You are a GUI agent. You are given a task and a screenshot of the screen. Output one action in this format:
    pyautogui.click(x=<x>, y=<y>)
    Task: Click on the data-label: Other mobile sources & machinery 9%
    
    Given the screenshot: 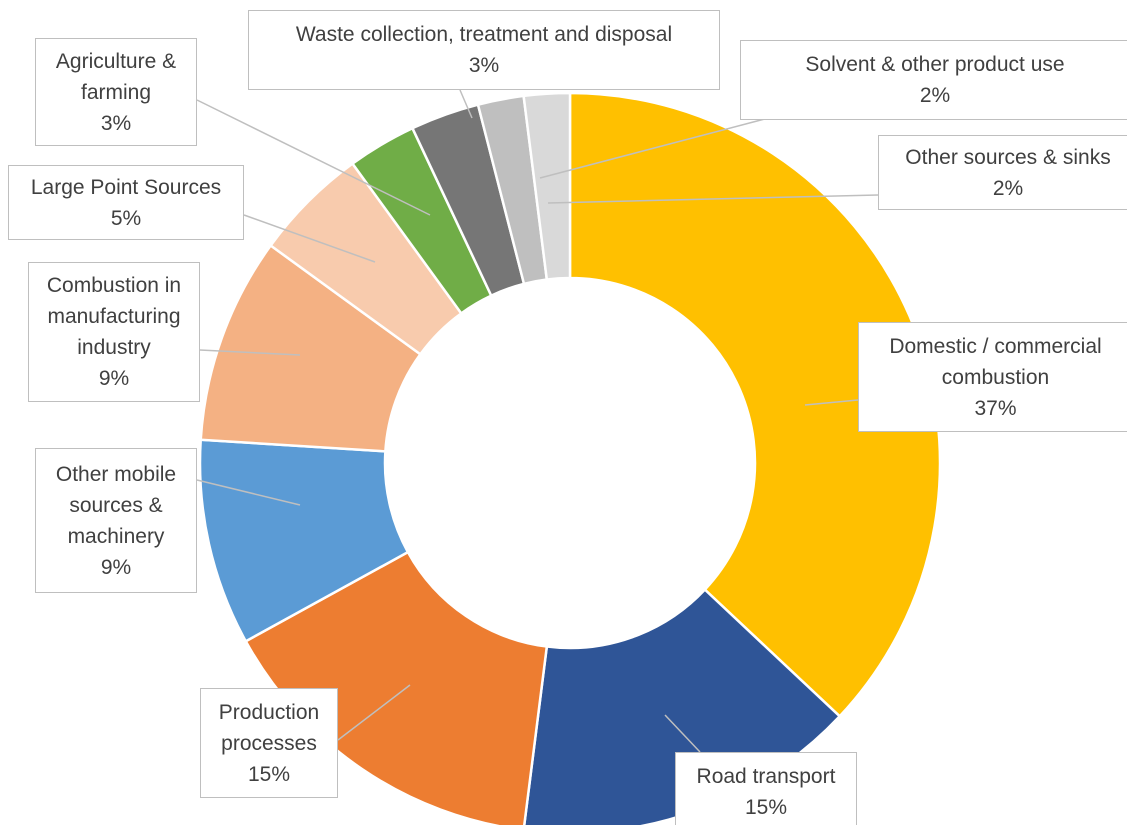 What is the action you would take?
    pyautogui.click(x=116, y=520)
    